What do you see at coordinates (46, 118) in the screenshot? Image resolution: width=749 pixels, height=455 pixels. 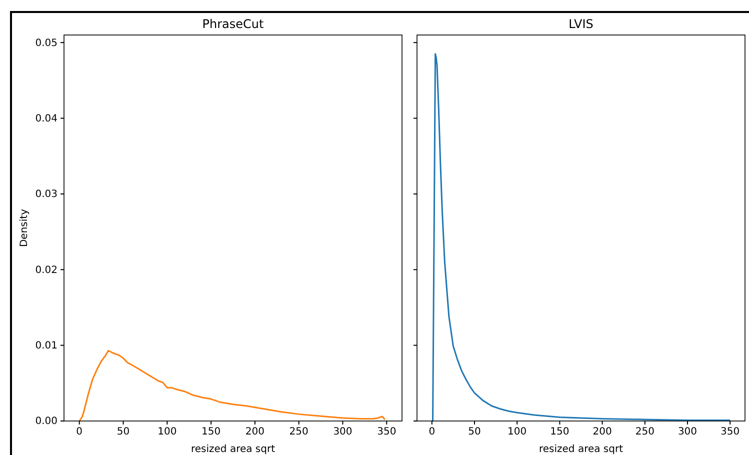 I see `y-tick-label: 0.04` at bounding box center [46, 118].